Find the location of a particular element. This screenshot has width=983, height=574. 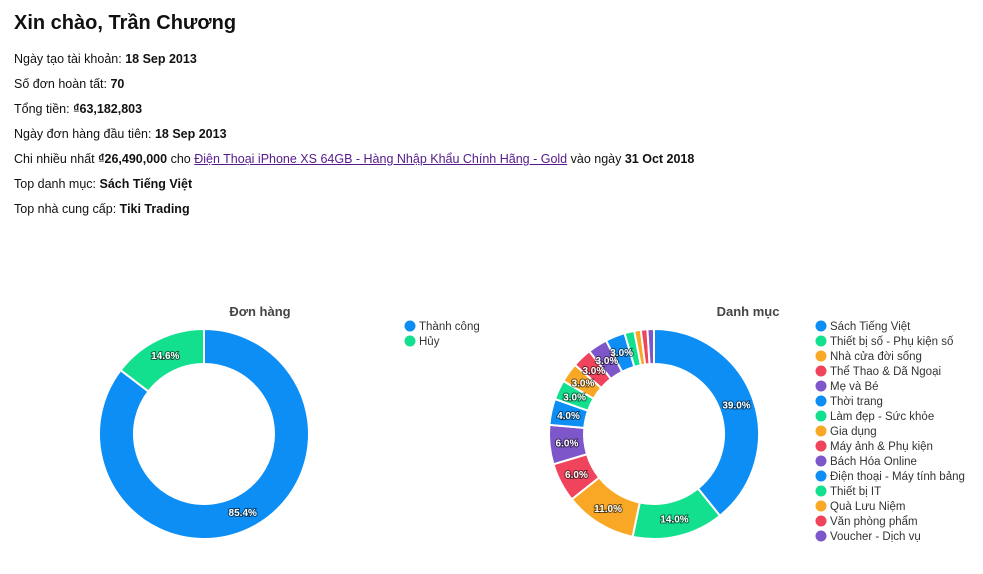

orders-legend-label: Hủy is located at coordinates (429, 342).